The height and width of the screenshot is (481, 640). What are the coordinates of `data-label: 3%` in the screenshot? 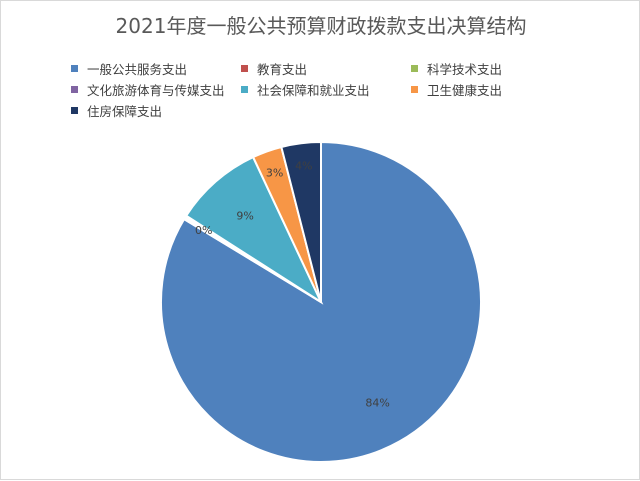 It's located at (274, 173).